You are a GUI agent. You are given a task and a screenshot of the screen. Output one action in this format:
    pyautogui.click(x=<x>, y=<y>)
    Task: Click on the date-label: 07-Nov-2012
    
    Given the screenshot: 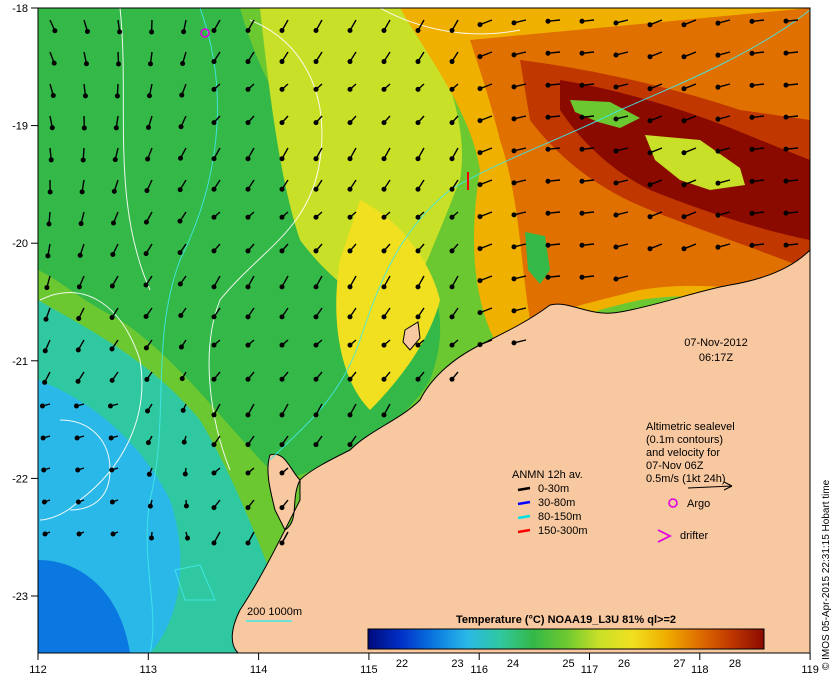 What is the action you would take?
    pyautogui.click(x=716, y=343)
    